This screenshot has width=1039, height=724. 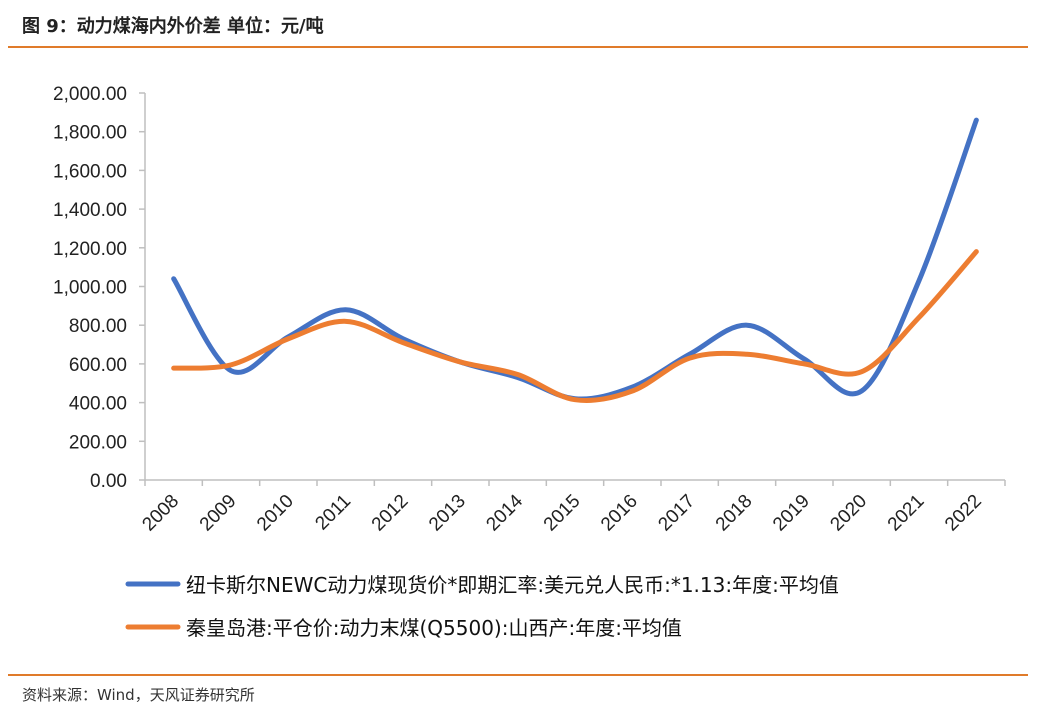 What do you see at coordinates (447, 513) in the screenshot?
I see `x-tick-label: 2013` at bounding box center [447, 513].